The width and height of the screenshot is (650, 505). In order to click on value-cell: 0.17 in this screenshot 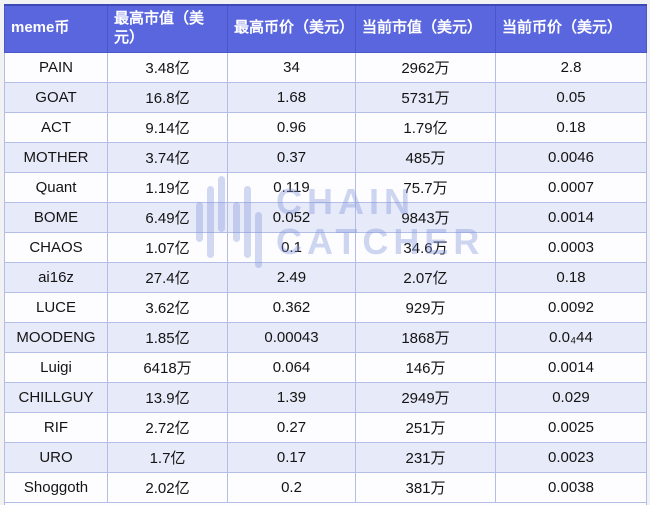, I will do `click(291, 457)`.